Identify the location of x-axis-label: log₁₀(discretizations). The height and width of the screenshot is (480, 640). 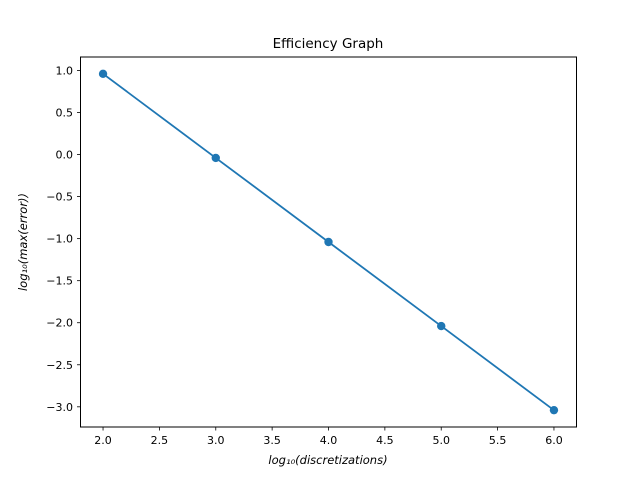
(327, 460).